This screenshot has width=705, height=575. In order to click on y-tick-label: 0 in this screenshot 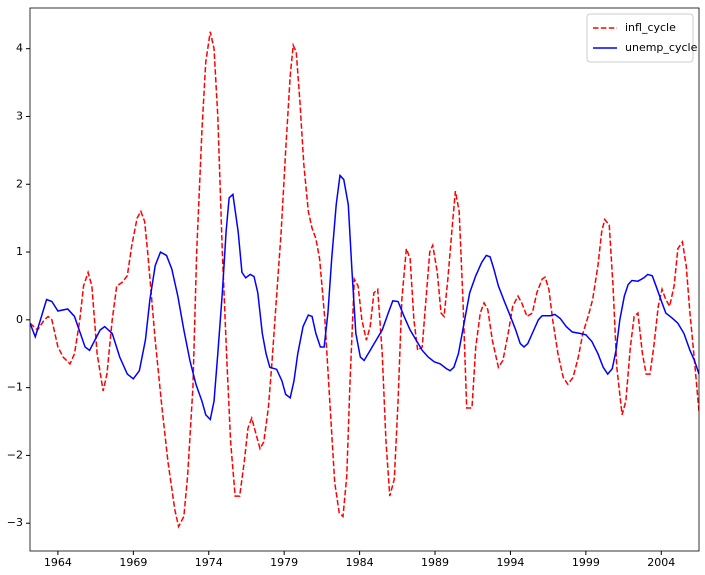, I will do `click(19, 319)`.